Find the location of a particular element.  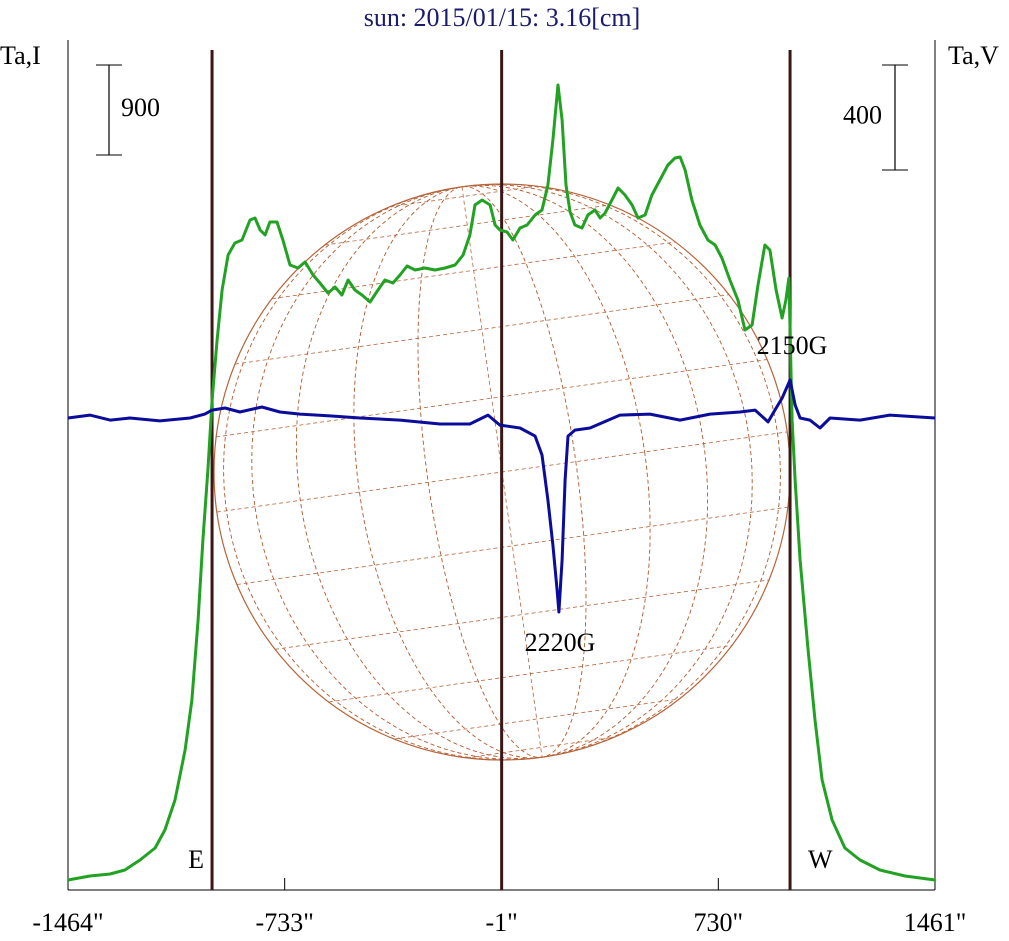

scale-bar-label: 900 is located at coordinates (140, 107).